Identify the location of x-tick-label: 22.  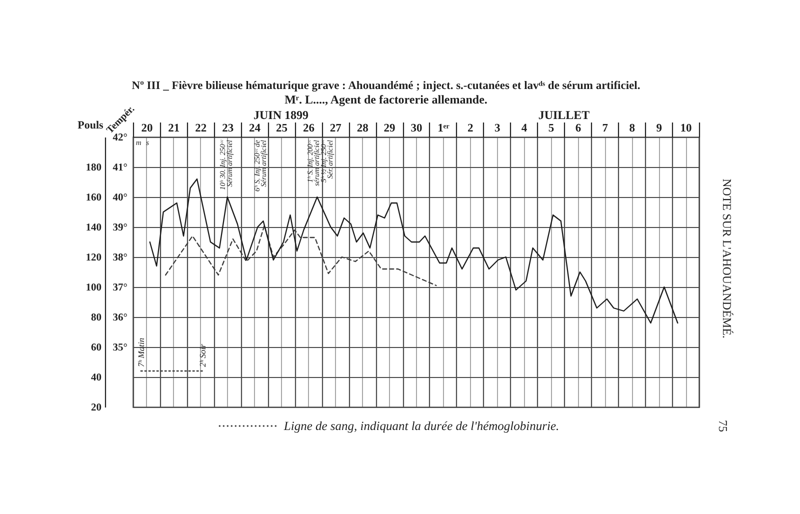
(201, 128).